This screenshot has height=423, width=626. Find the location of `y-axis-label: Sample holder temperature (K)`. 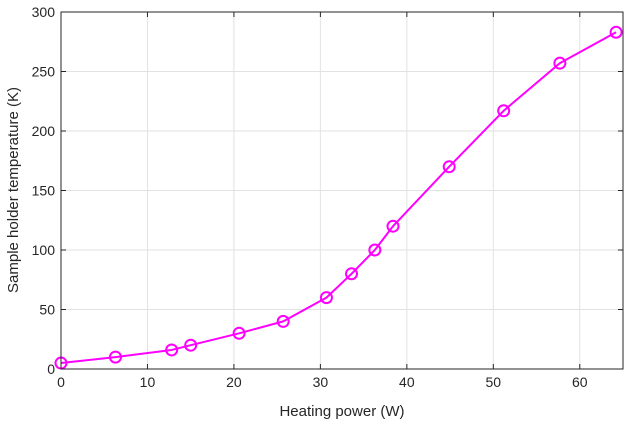

y-axis-label: Sample holder temperature (K) is located at coordinates (13, 190).